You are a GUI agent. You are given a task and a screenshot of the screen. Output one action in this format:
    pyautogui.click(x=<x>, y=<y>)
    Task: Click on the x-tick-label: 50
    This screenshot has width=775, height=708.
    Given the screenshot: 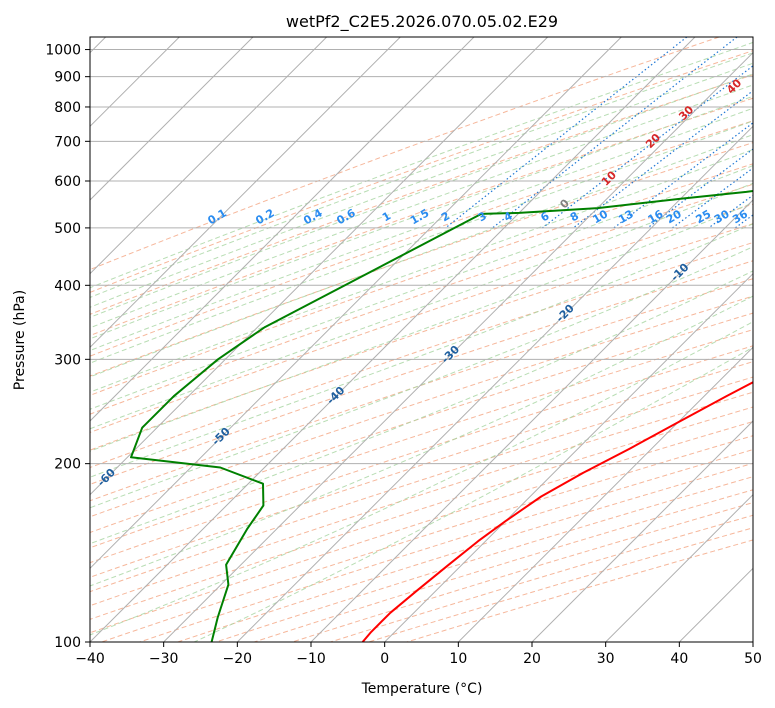 What is the action you would take?
    pyautogui.click(x=753, y=659)
    